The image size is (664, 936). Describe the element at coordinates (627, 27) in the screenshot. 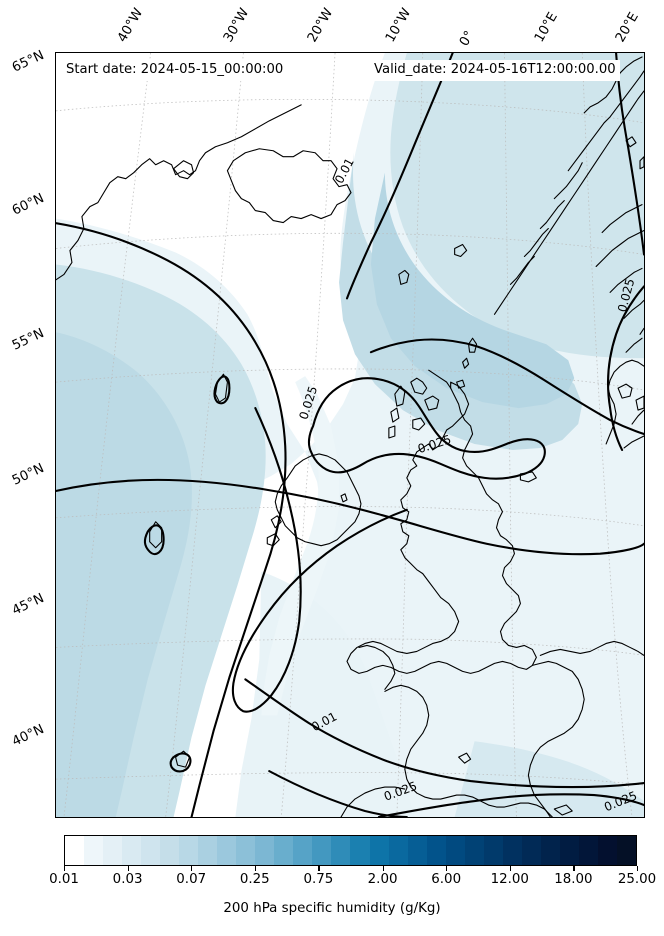

I see `lon-tick-20e: 20°E` at that location.